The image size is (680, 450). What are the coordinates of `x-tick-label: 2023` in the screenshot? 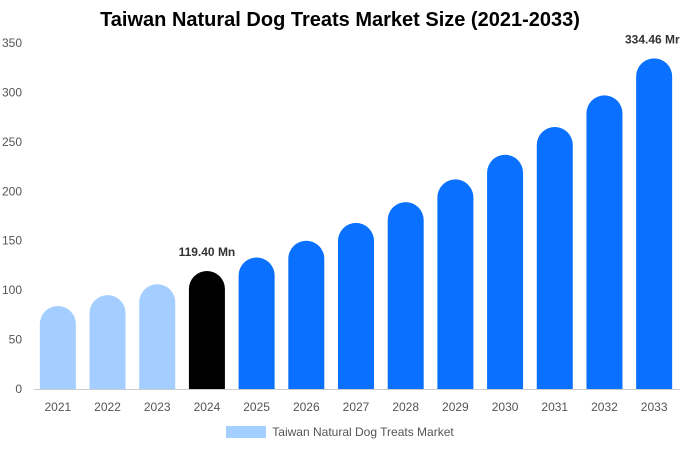 It's located at (157, 407).